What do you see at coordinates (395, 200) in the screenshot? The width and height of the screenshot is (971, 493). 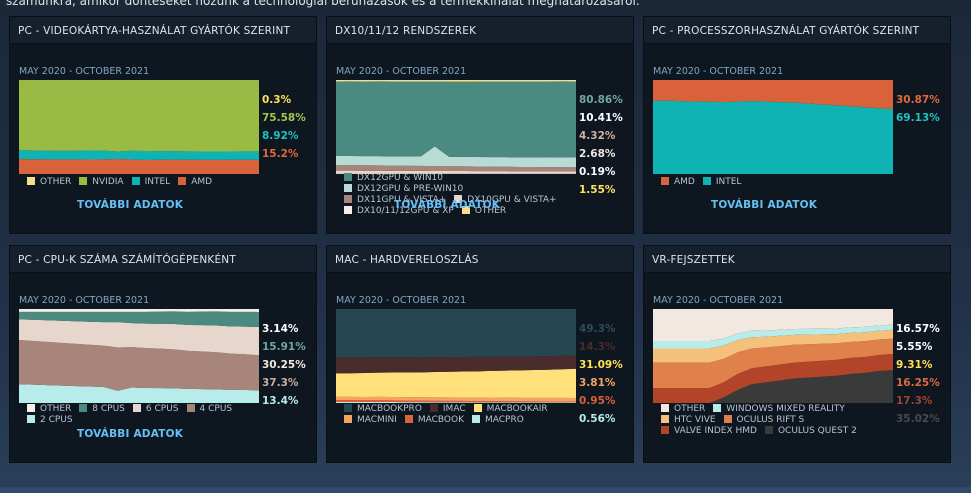 I see `legend-item: DX11GPU & VISTA+` at bounding box center [395, 200].